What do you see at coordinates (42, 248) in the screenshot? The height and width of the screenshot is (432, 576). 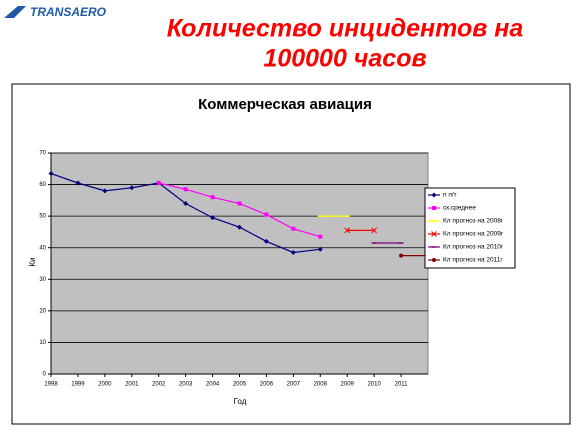 I see `y-tick-label: 40` at bounding box center [42, 248].